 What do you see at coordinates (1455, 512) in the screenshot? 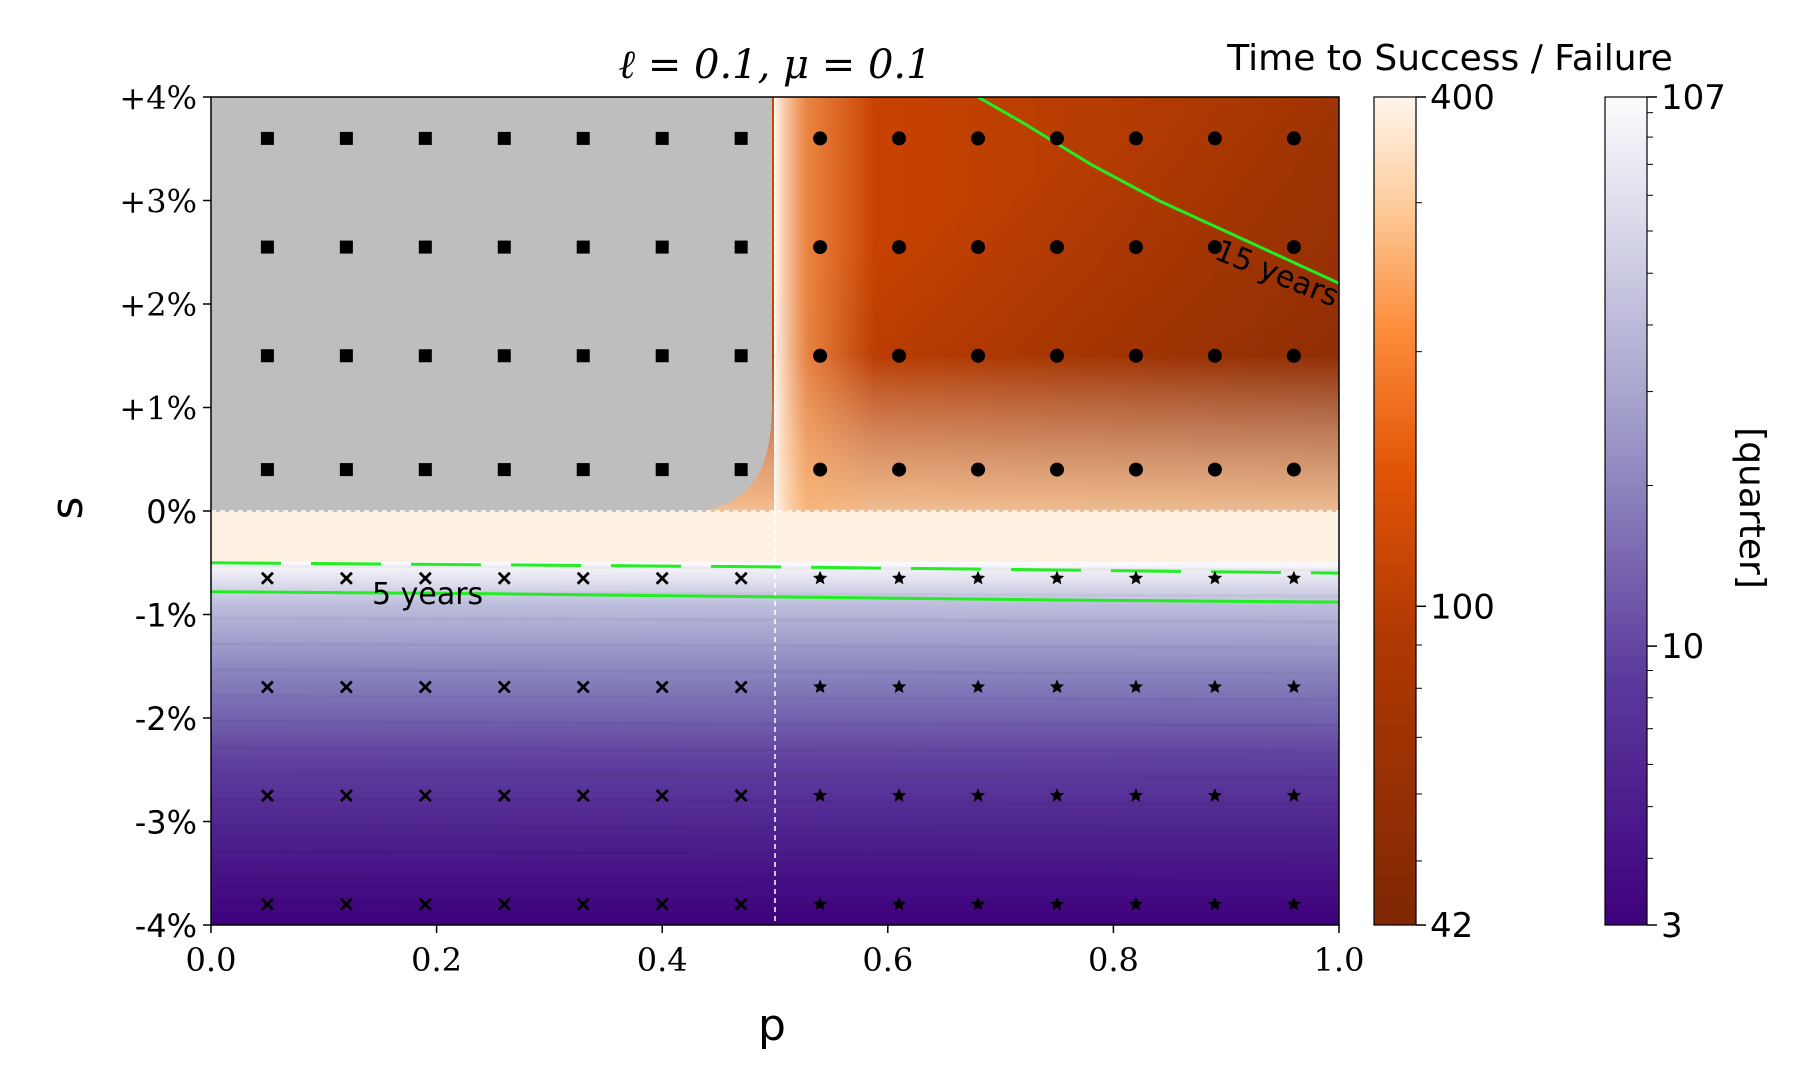
I see `colorbar-orange-ticks: 400 100 42` at bounding box center [1455, 512].